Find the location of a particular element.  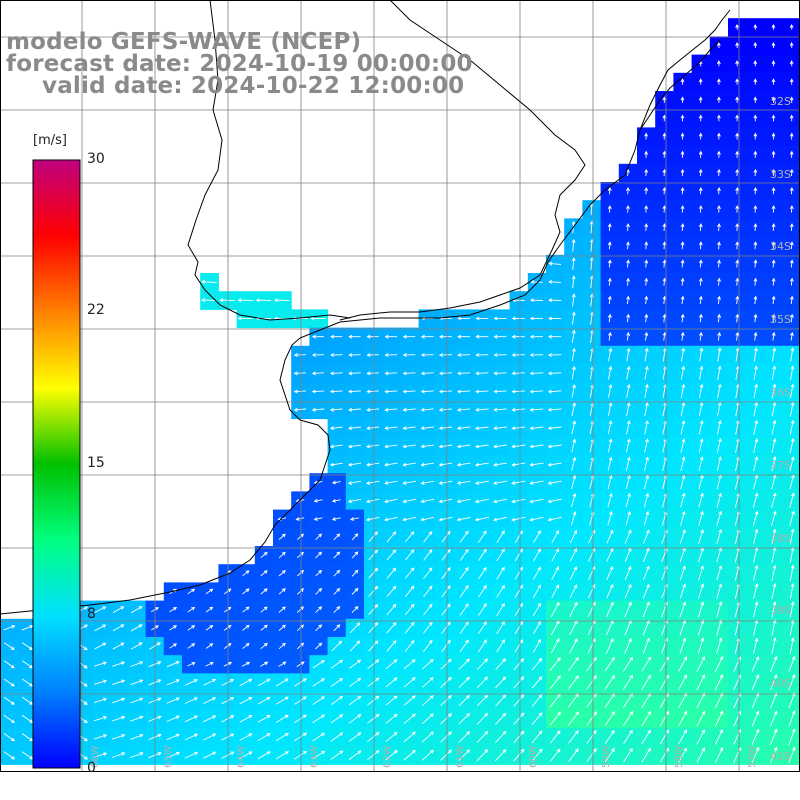

longitude-label: 61W is located at coordinates (460, 756).